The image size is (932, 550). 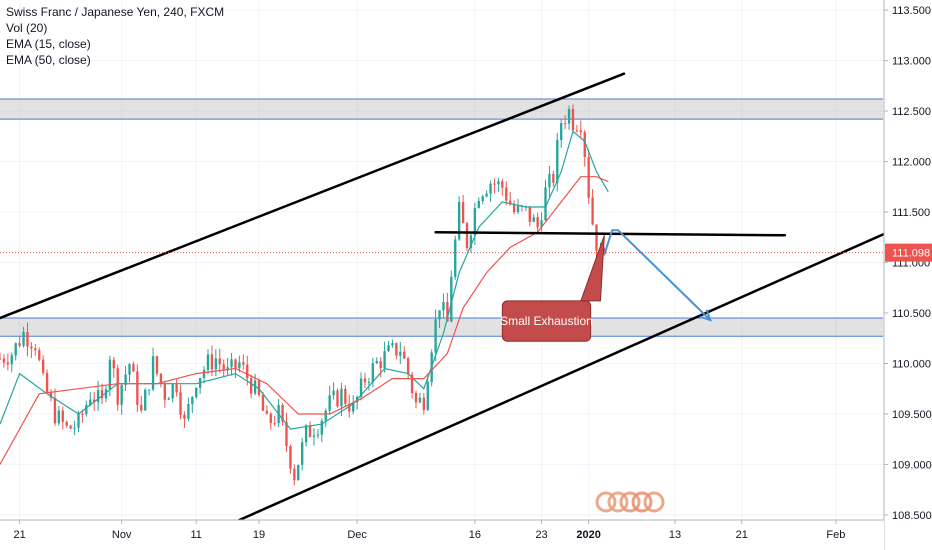 I want to click on time-tick-label-6: 23, so click(x=541, y=535).